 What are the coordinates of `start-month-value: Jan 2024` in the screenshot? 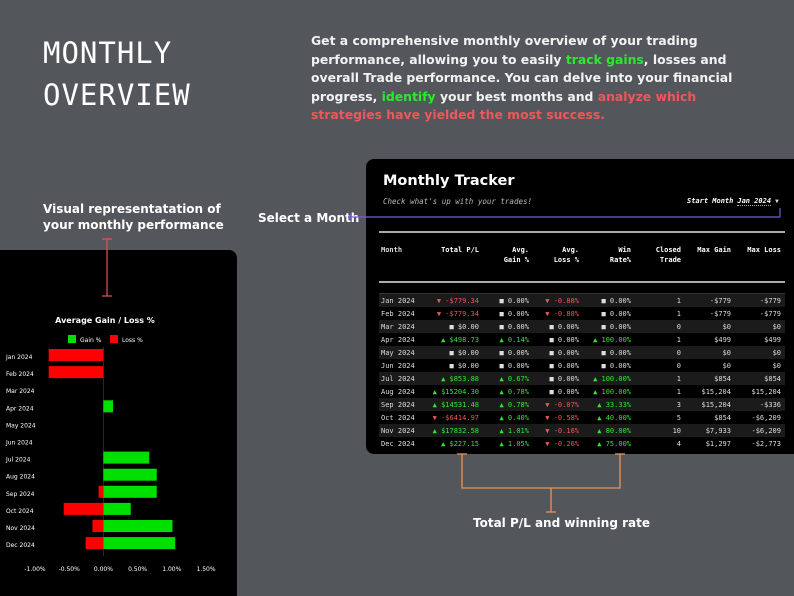 It's located at (754, 201).